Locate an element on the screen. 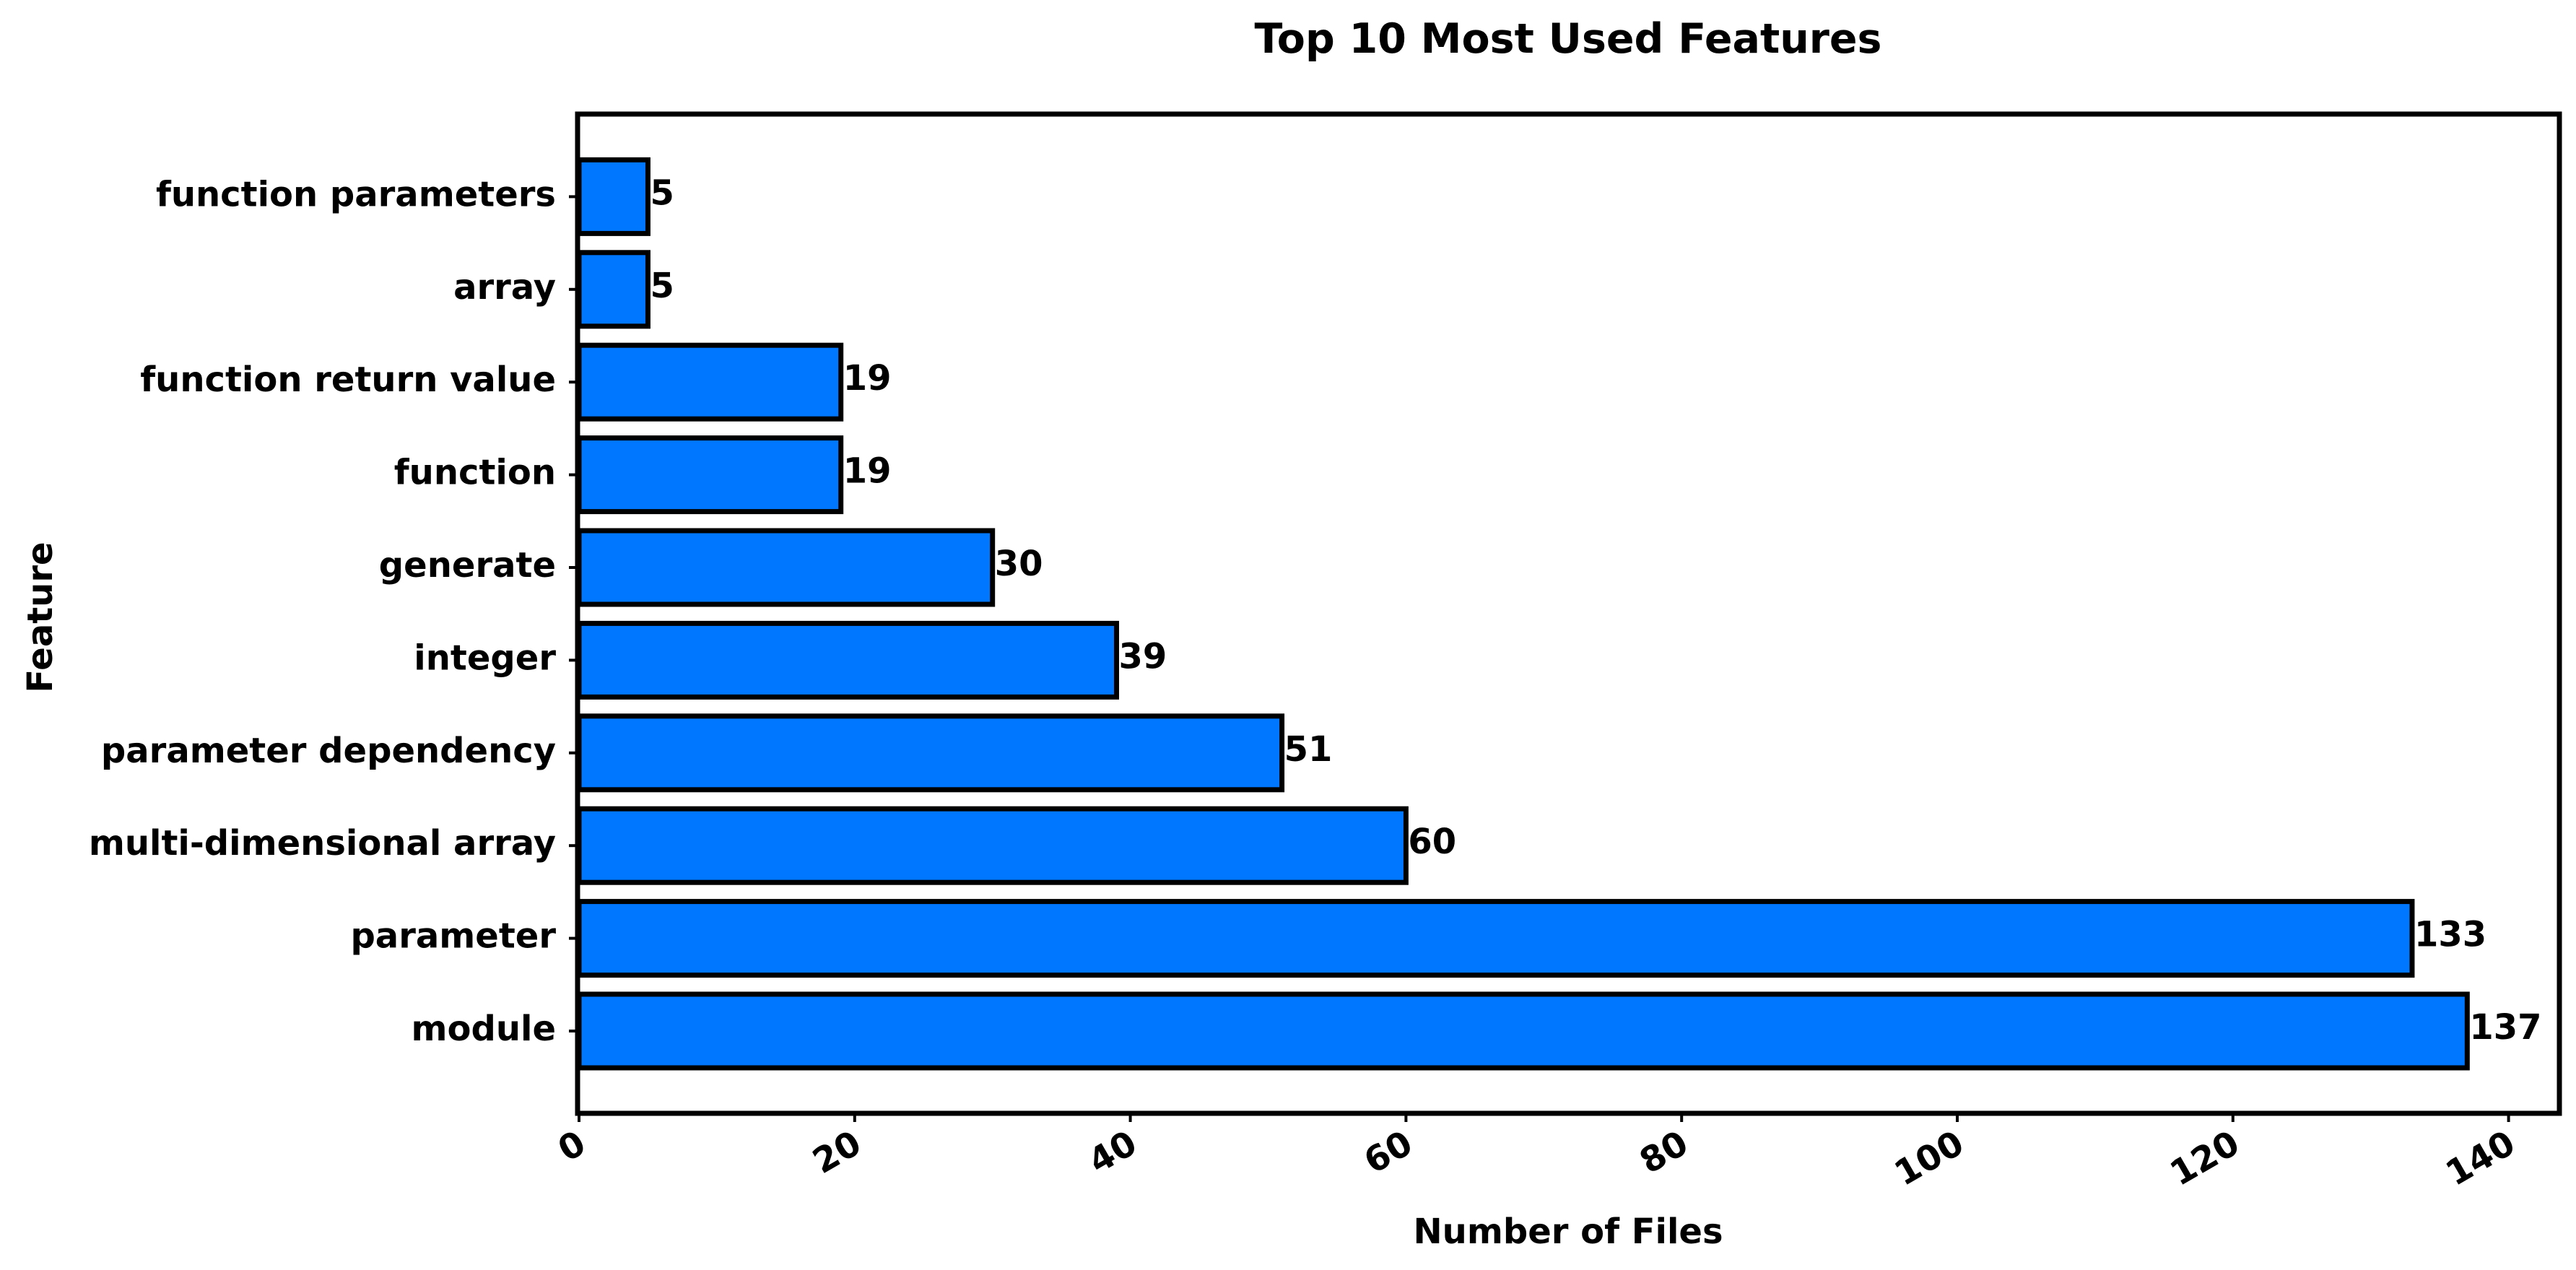  bar-function-return-value is located at coordinates (710, 382).